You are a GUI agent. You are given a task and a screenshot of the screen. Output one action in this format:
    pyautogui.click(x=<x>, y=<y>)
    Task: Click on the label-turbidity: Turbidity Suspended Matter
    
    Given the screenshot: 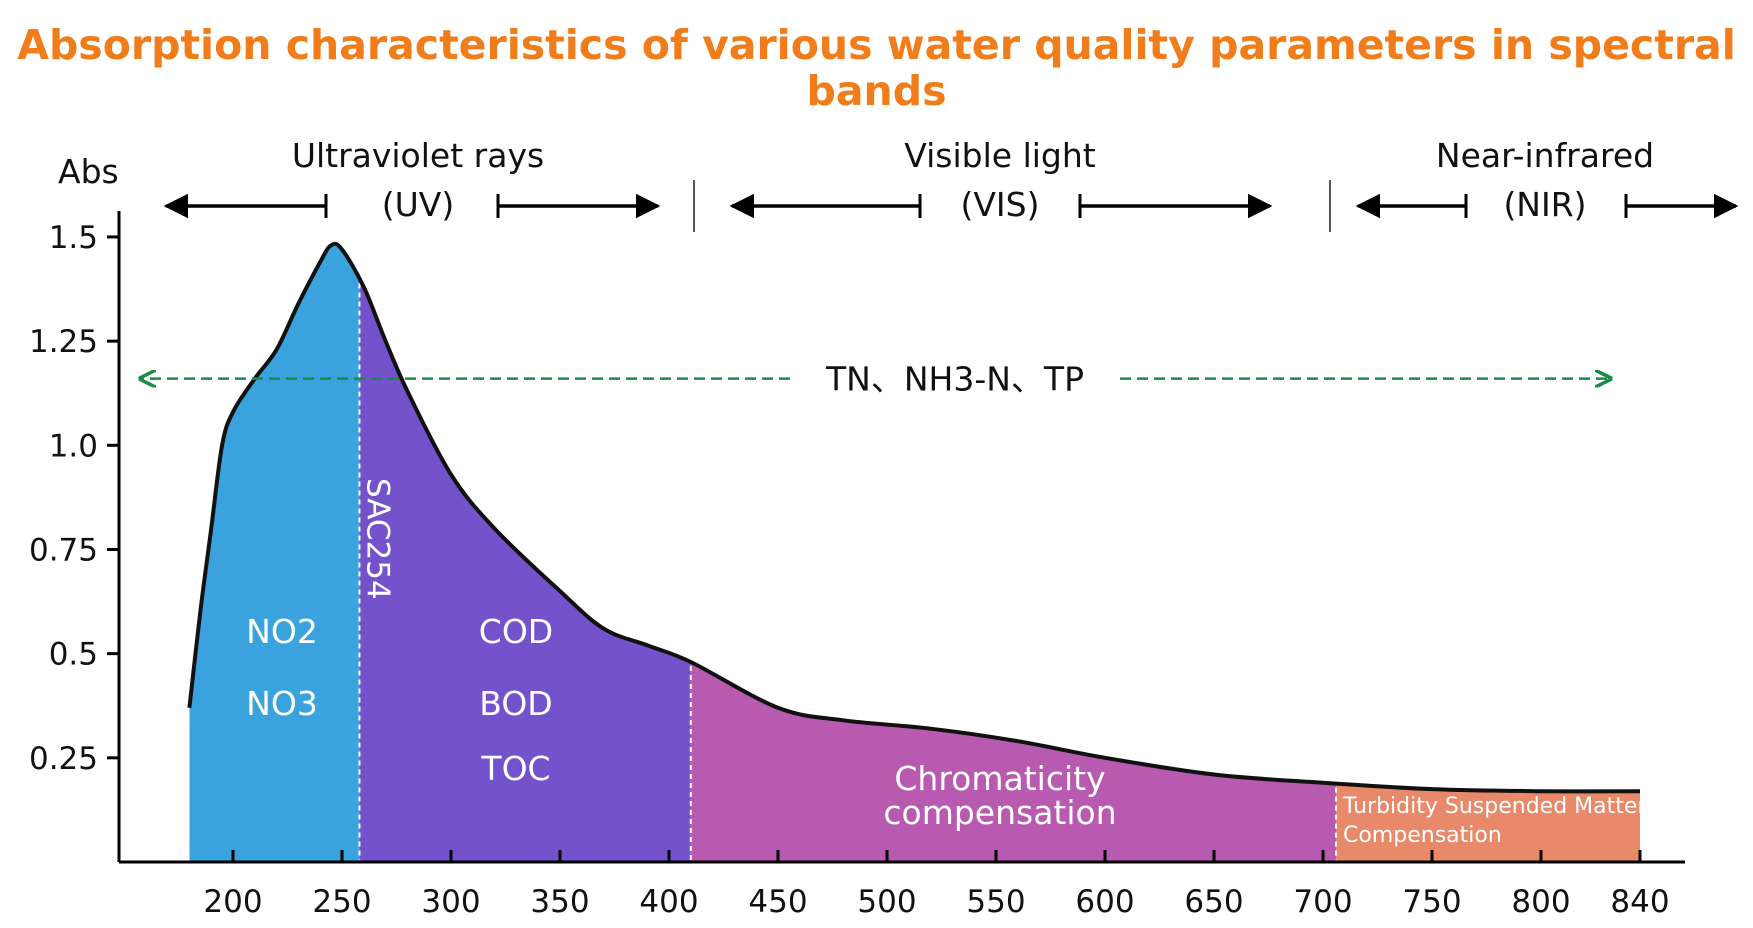 What is the action you would take?
    pyautogui.click(x=1494, y=806)
    